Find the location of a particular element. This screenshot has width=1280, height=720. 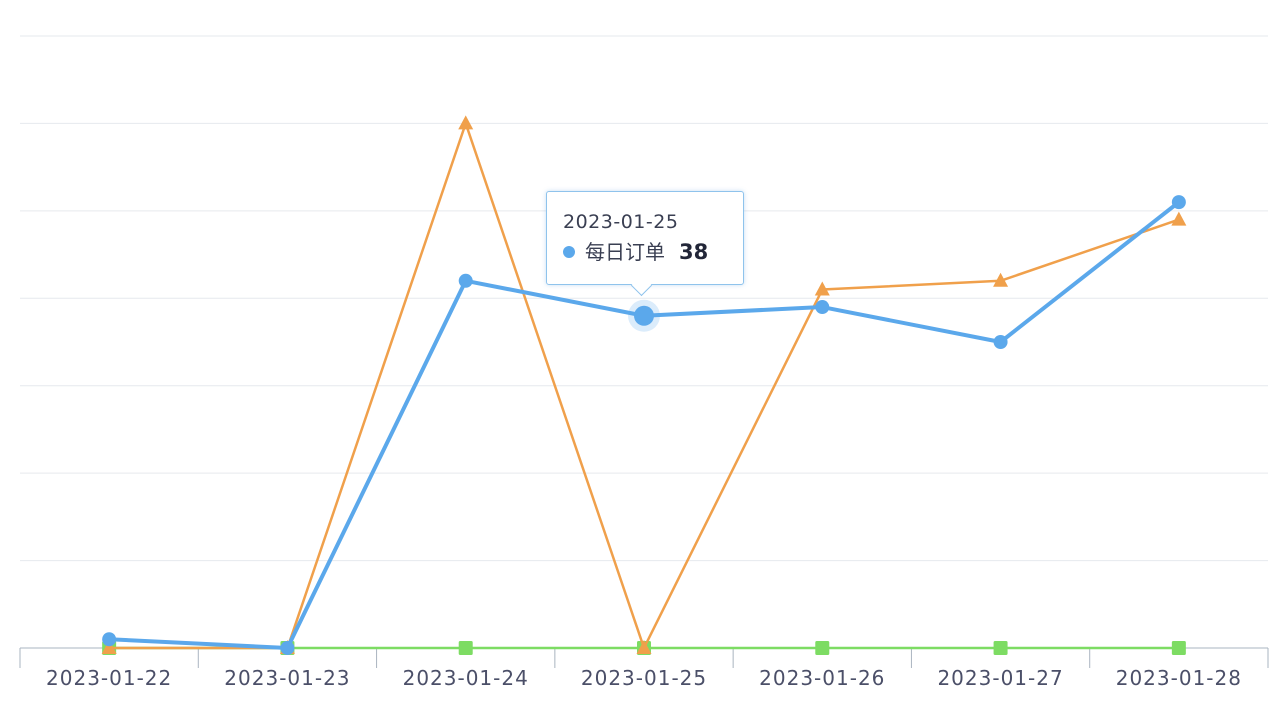

tooltip-series-name: 每日订单 is located at coordinates (625, 252).